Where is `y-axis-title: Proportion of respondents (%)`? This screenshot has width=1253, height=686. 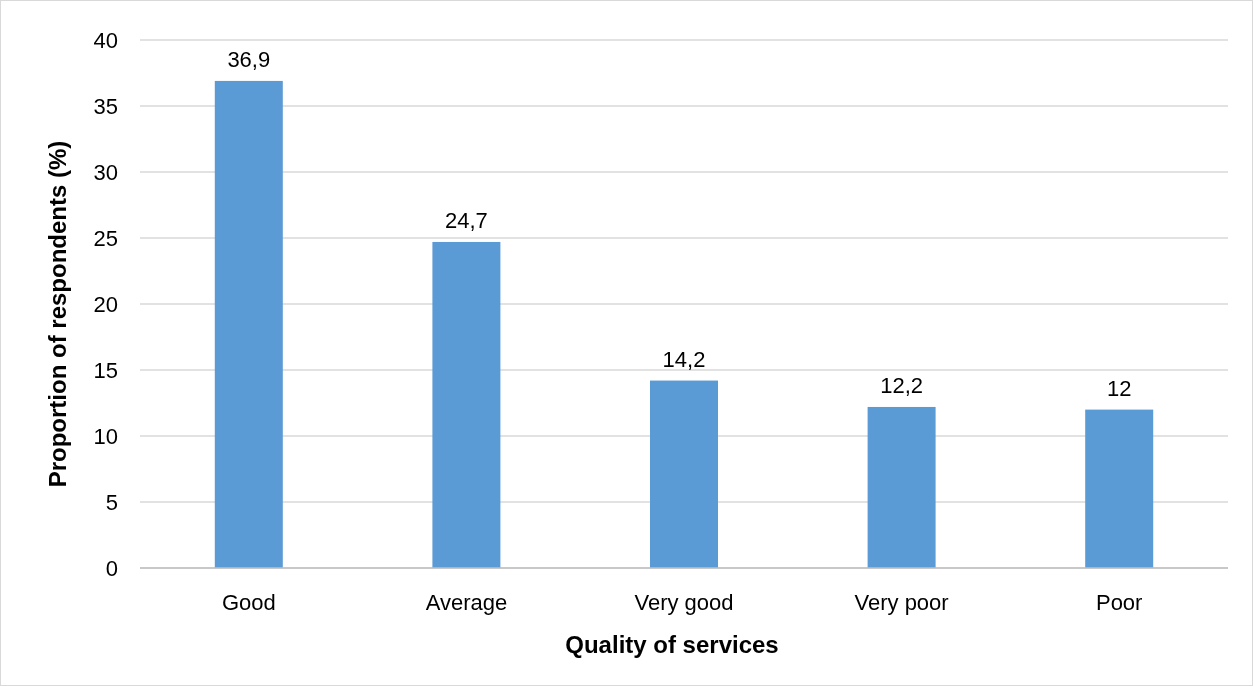
y-axis-title: Proportion of respondents (%) is located at coordinates (57, 314).